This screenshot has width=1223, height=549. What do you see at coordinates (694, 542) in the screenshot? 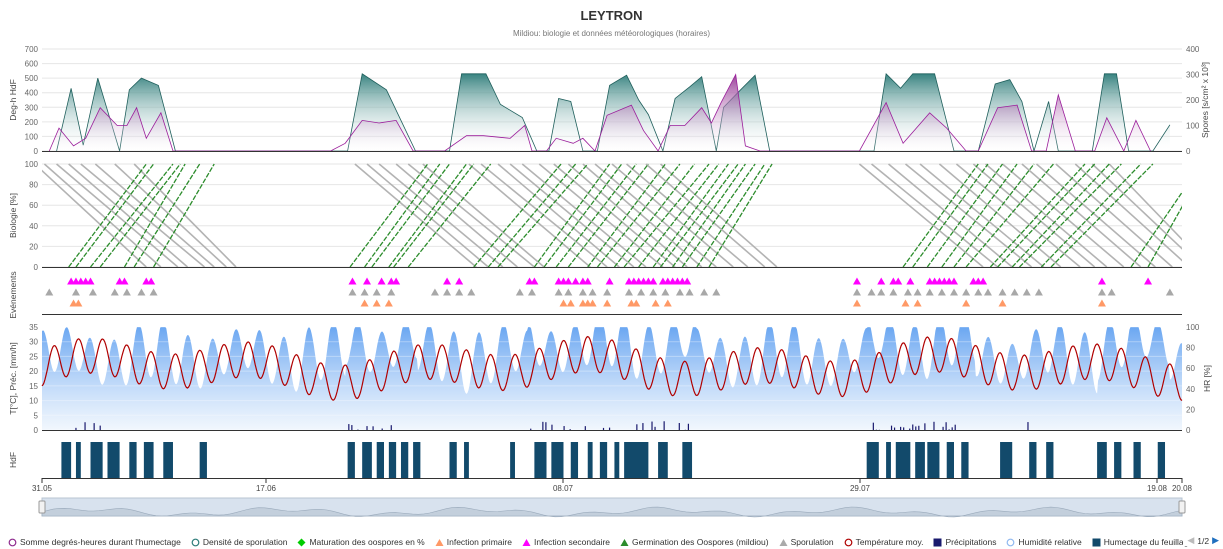
I see `legend-item: Germination des Oospores (mildiou)` at bounding box center [694, 542].